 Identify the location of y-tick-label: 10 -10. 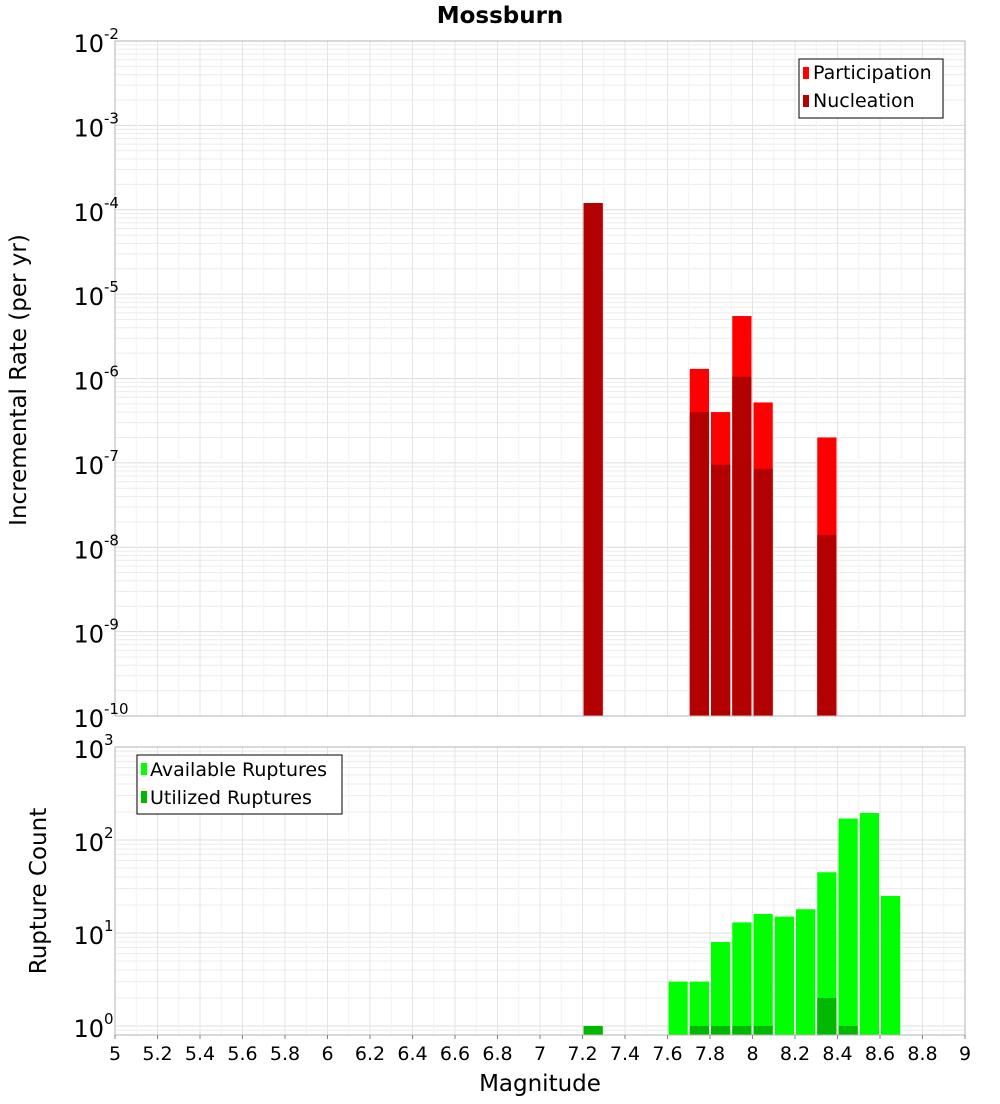
(100, 716).